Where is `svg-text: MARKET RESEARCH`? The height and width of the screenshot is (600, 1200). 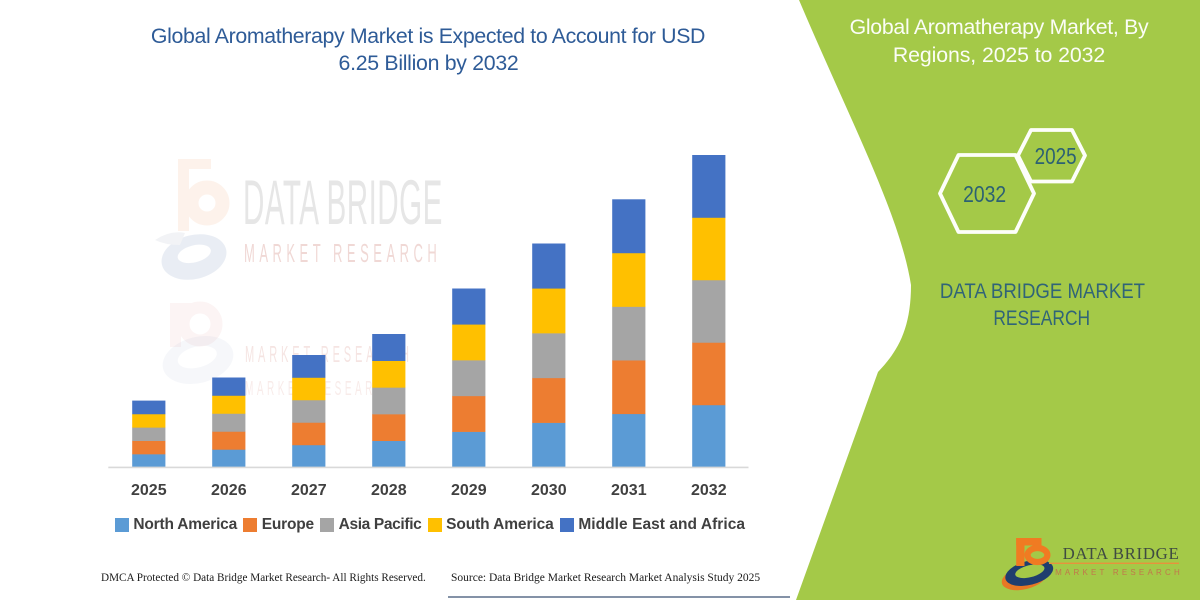 svg-text: MARKET RESEARCH is located at coordinates (1119, 572).